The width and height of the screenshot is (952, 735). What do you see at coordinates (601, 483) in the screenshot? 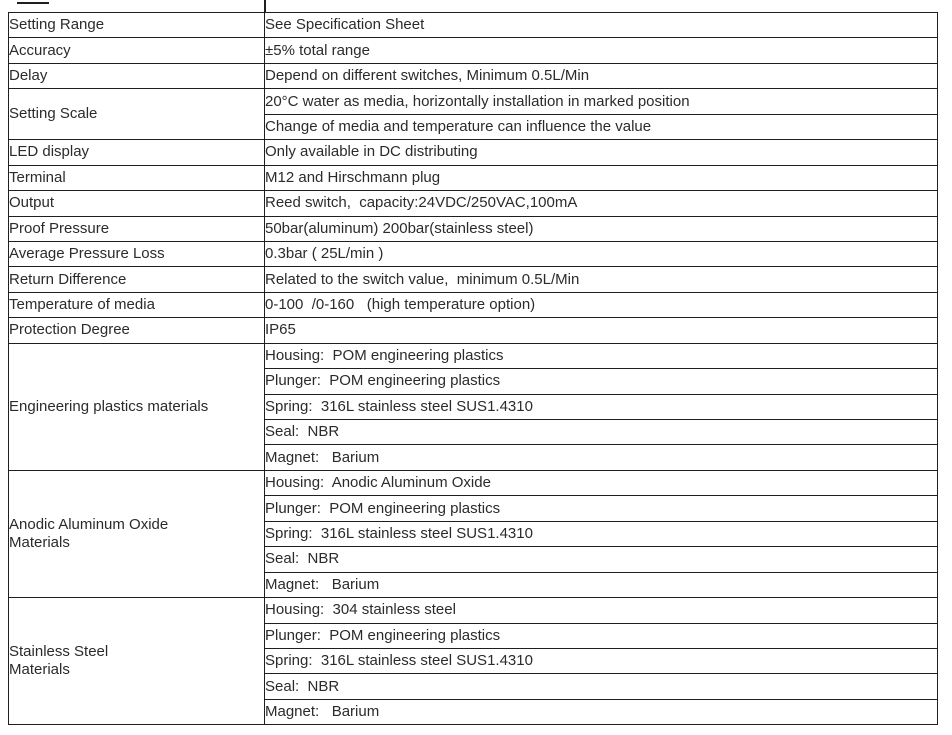
I see `spec-value: Housing: Anodic Aluminum Oxide` at bounding box center [601, 483].